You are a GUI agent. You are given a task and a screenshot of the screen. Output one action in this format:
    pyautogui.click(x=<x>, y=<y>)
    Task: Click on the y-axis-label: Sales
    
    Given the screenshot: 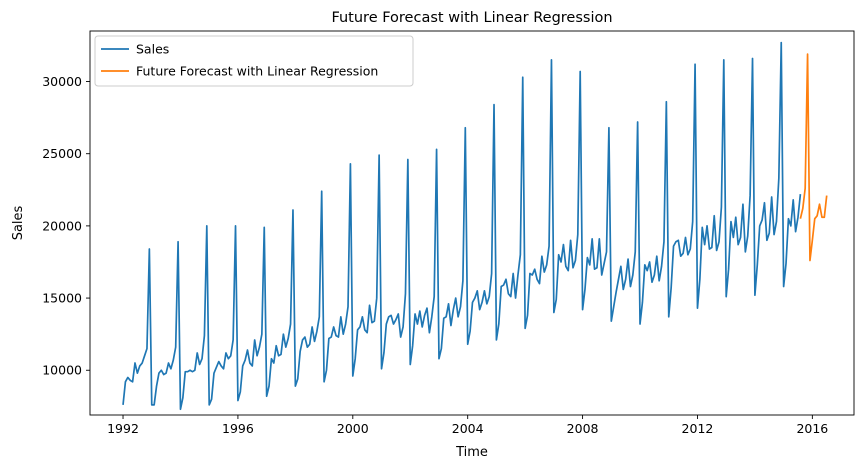 What is the action you would take?
    pyautogui.click(x=18, y=222)
    